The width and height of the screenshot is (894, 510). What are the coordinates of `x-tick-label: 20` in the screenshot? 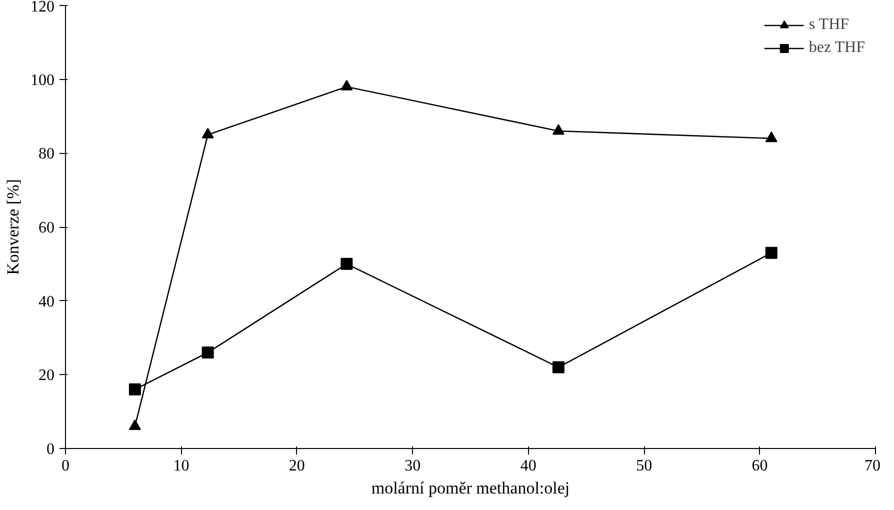 It's located at (296, 466).